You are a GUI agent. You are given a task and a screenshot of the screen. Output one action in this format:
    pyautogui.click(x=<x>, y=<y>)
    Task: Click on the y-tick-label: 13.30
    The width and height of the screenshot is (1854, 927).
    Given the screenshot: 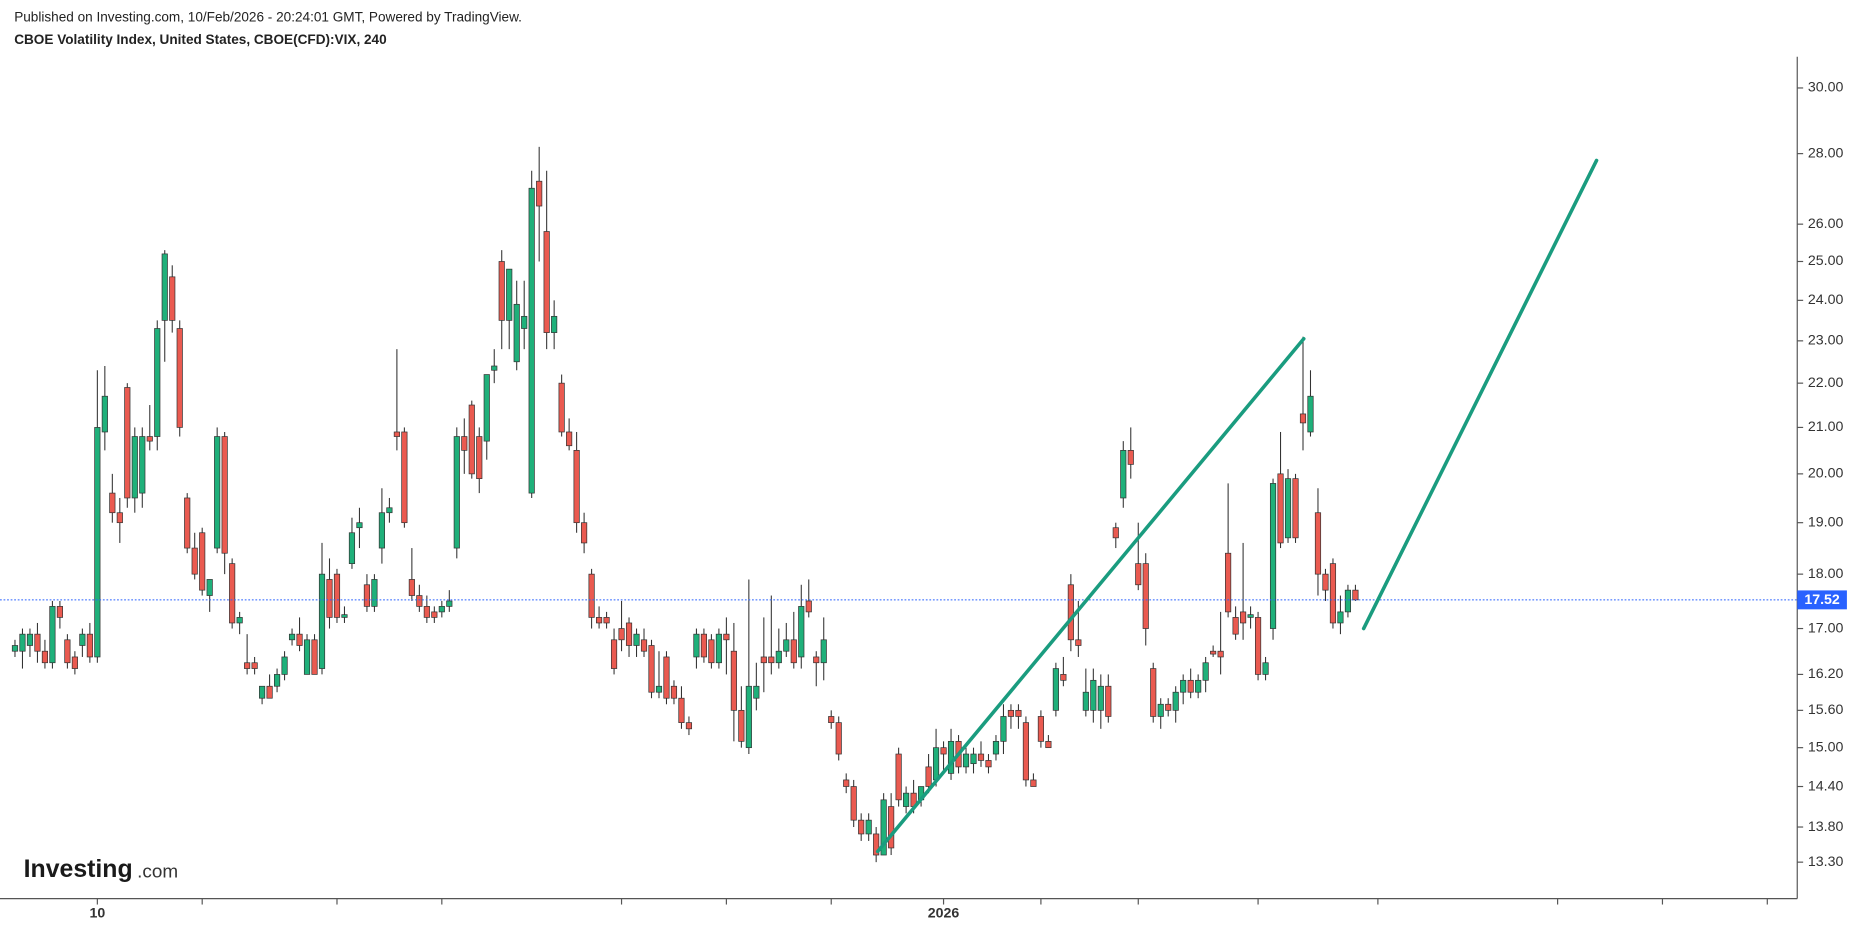 What is the action you would take?
    pyautogui.click(x=1826, y=862)
    